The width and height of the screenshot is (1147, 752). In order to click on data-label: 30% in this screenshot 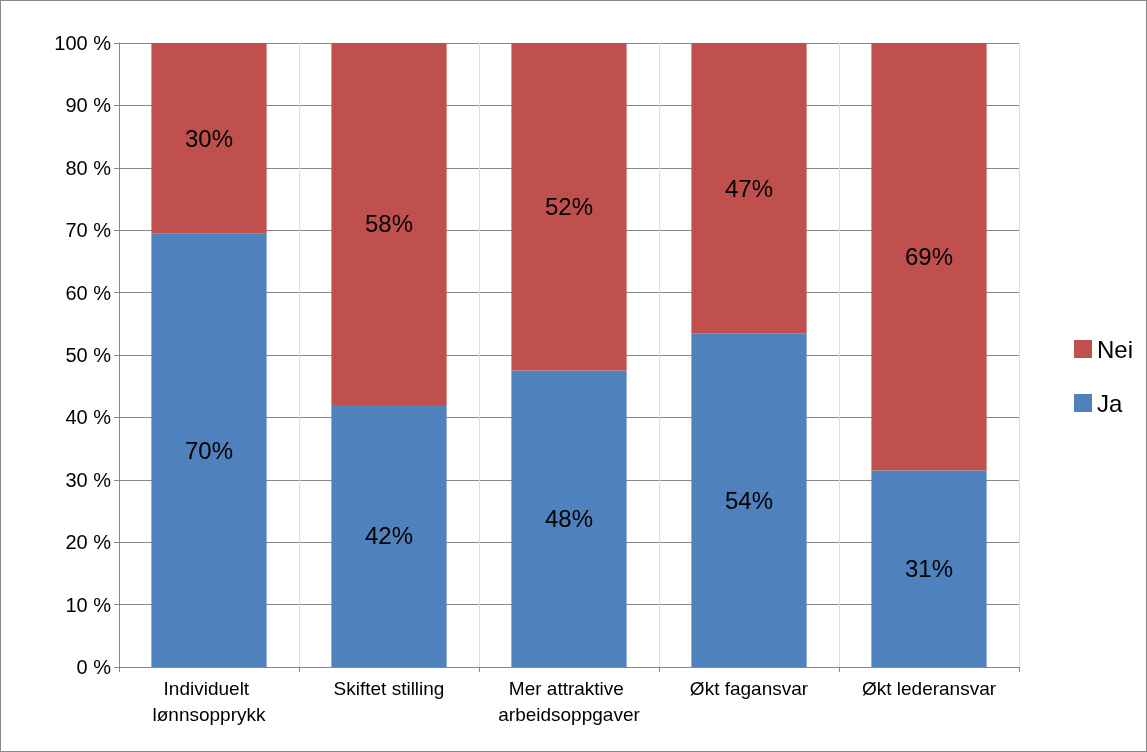, I will do `click(209, 138)`.